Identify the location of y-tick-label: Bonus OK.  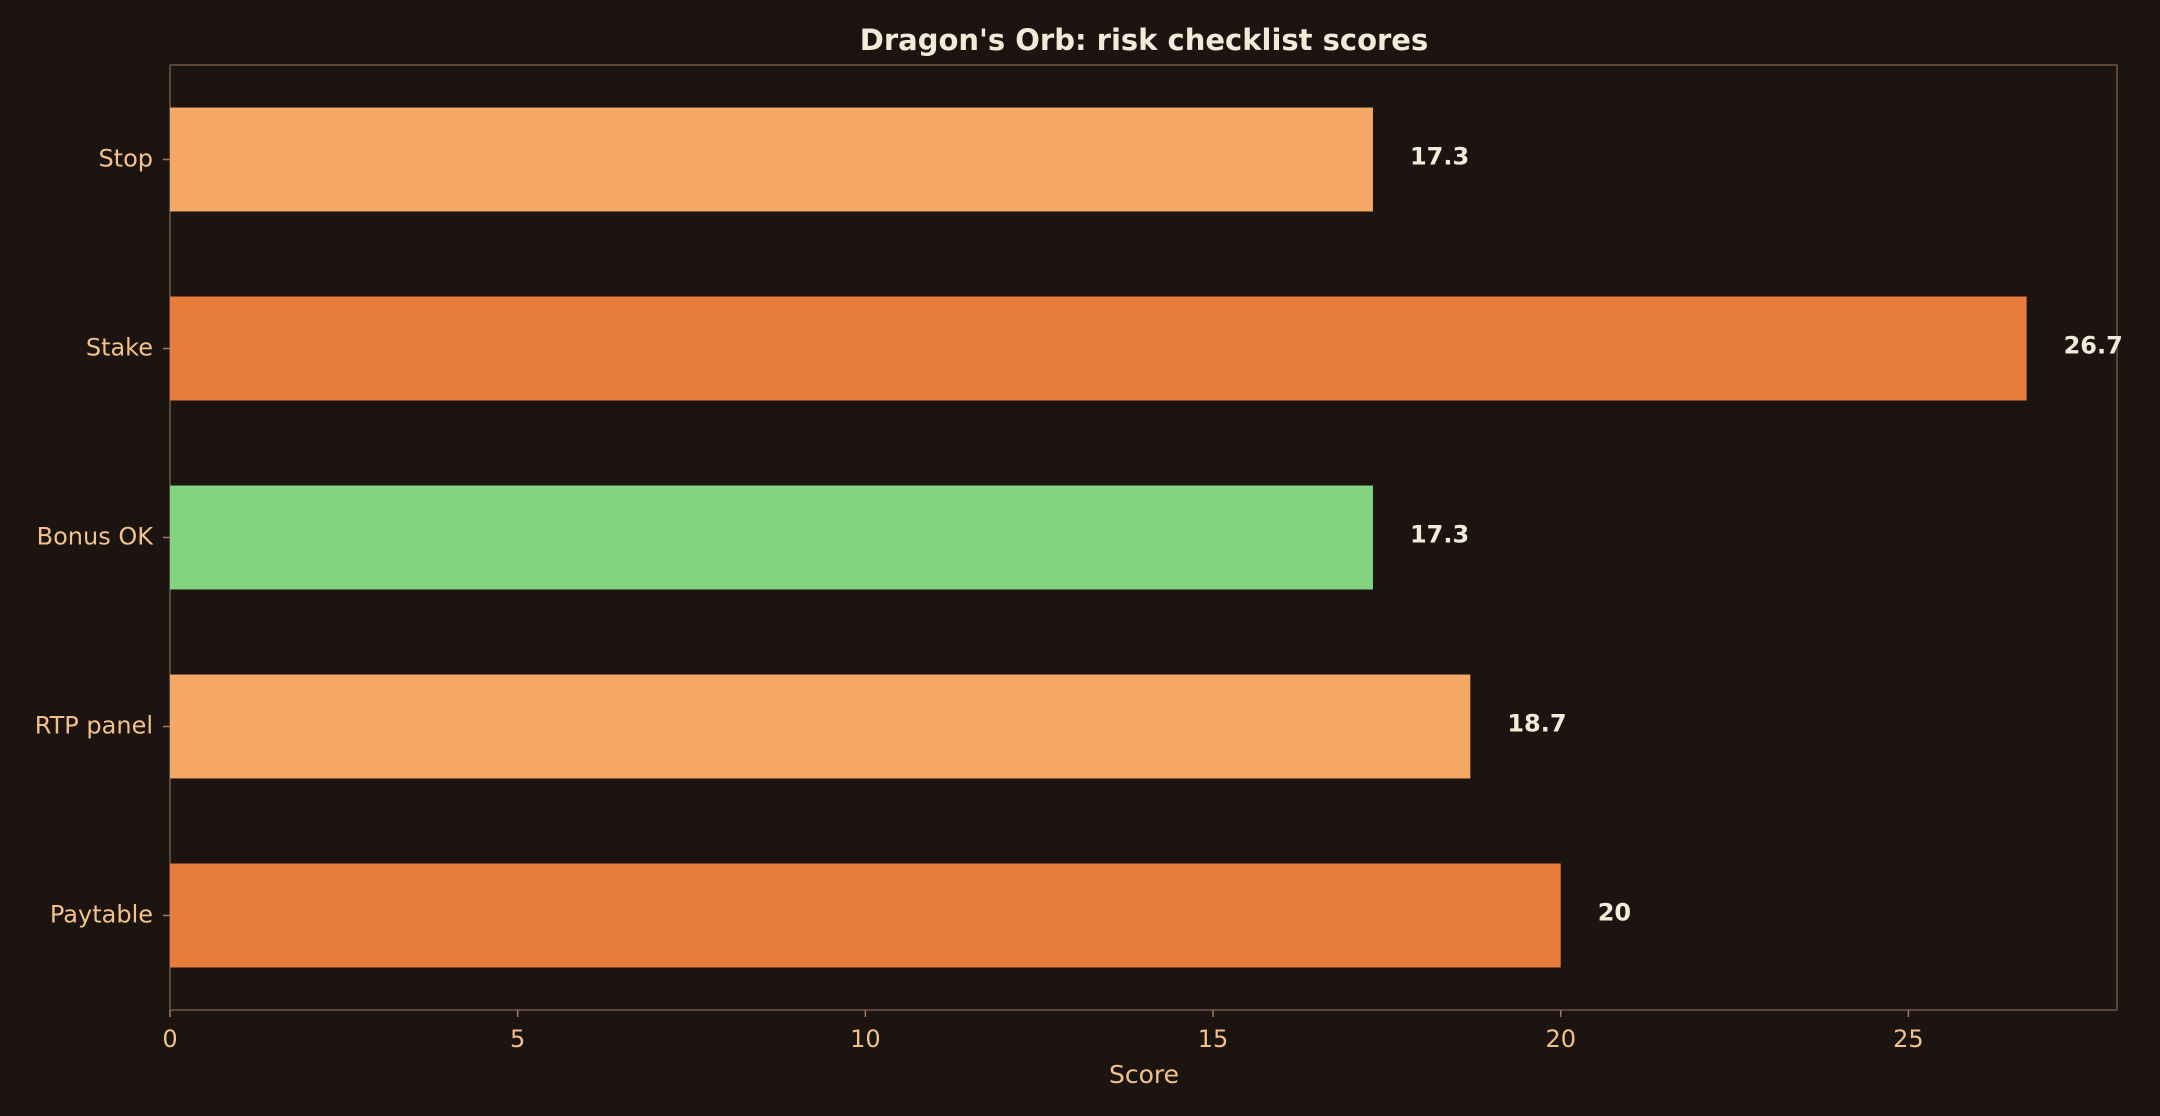
(96, 537).